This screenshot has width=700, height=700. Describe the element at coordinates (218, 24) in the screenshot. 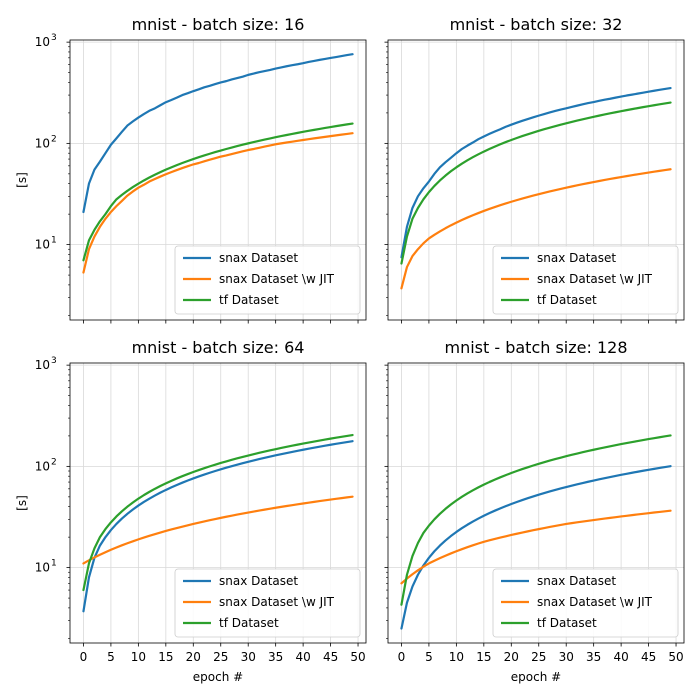

I see `chart-title: mnist - batch size: 16` at that location.